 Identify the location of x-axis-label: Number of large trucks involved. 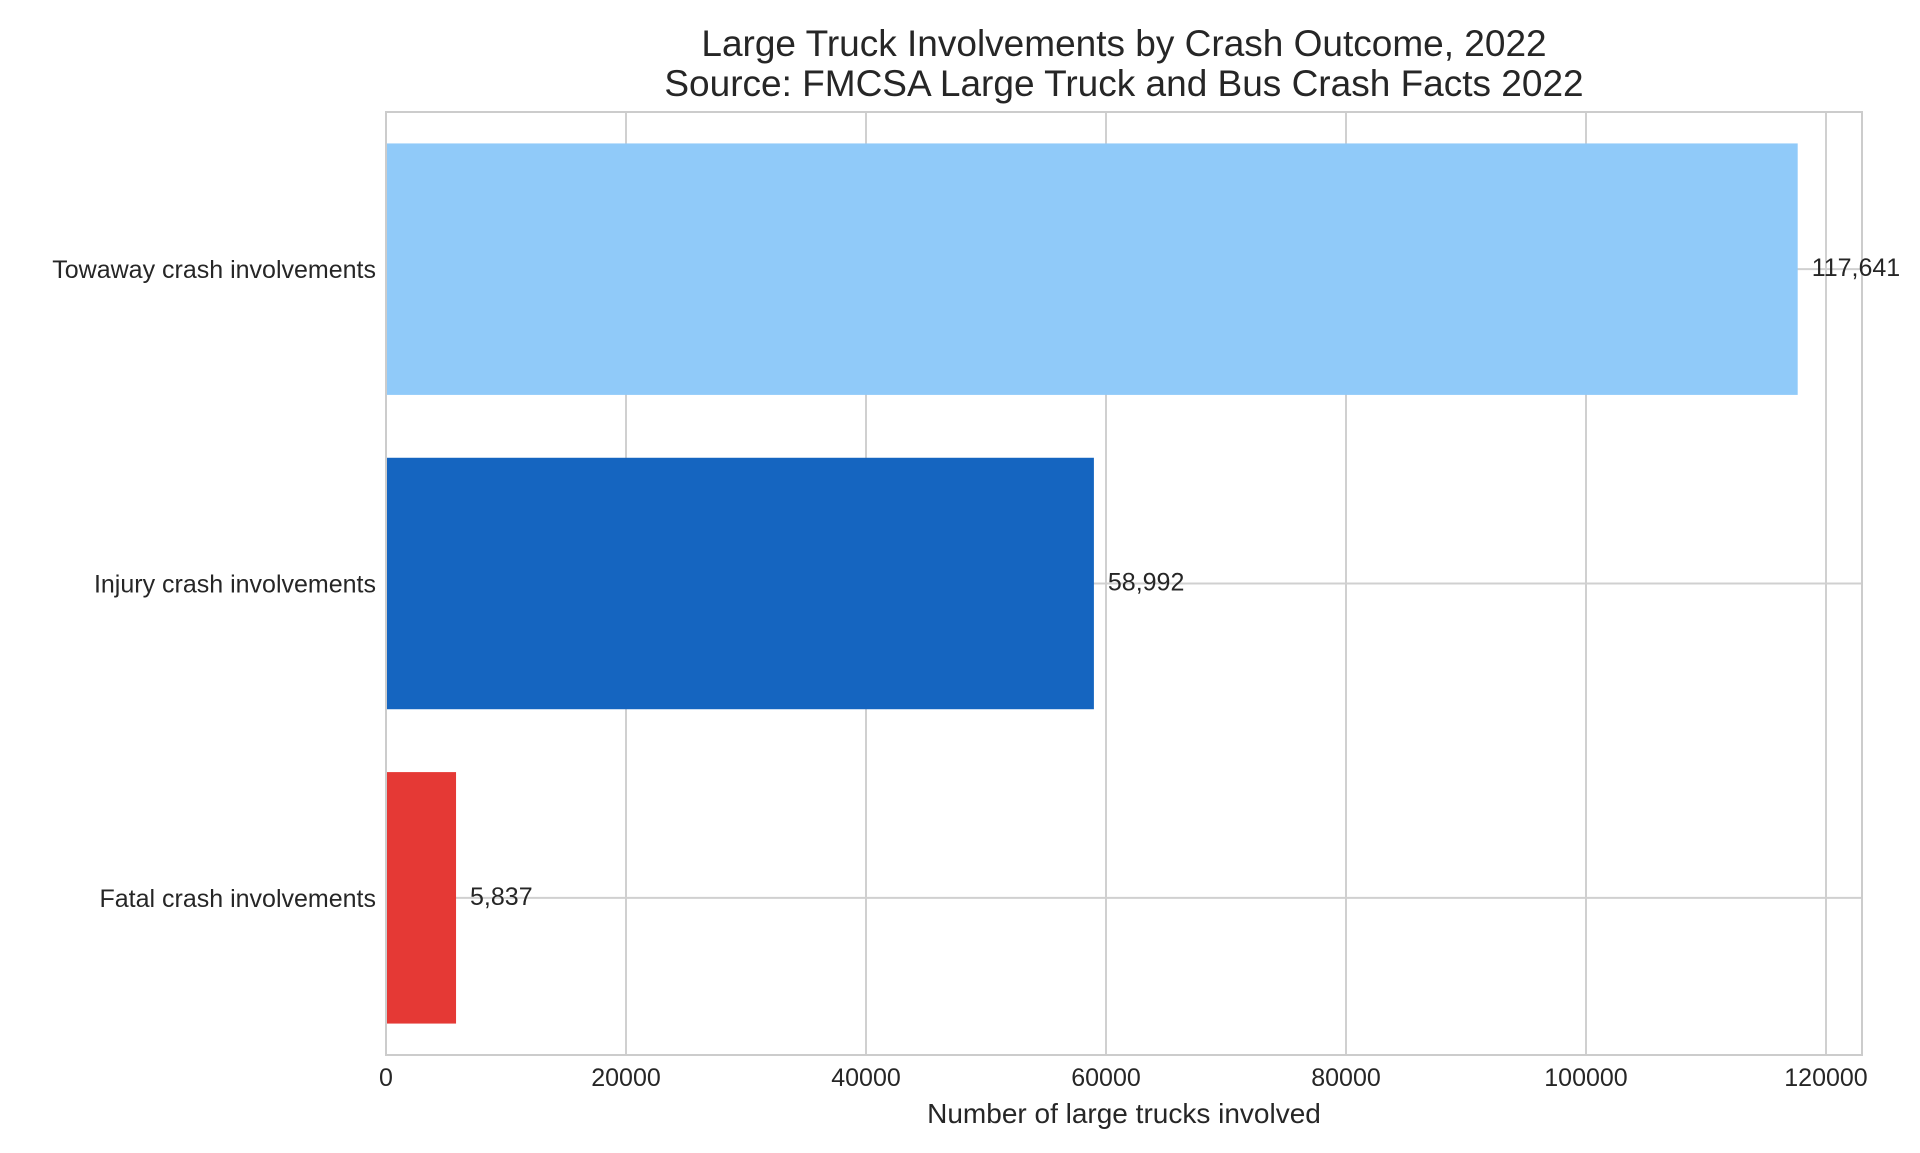
(1124, 1113).